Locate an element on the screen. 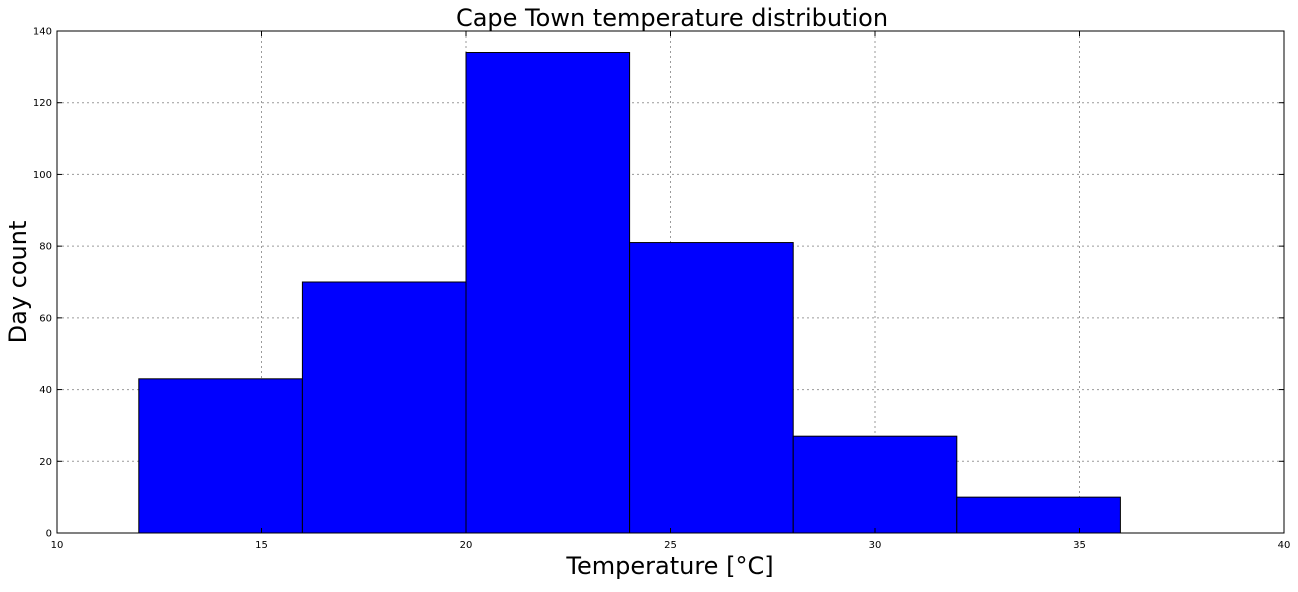 This screenshot has height=592, width=1298. y-axis-label: Day count is located at coordinates (18, 282).